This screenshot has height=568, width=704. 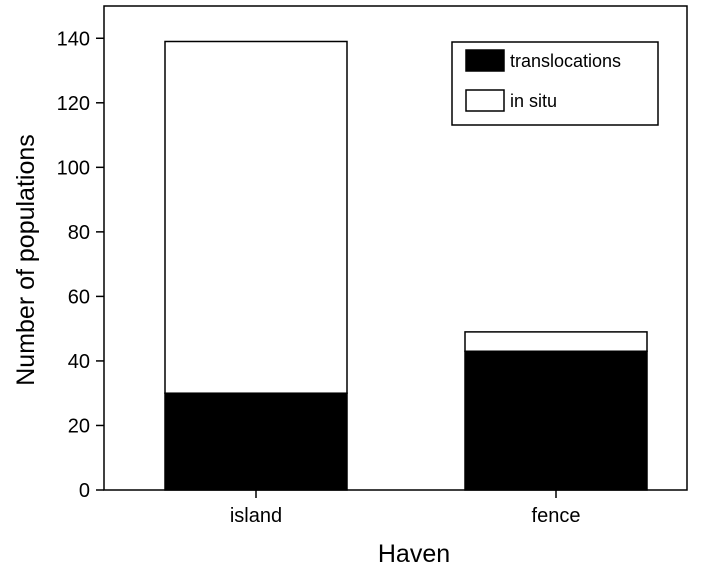 What do you see at coordinates (79, 297) in the screenshot?
I see `y-tick-label-60: 60` at bounding box center [79, 297].